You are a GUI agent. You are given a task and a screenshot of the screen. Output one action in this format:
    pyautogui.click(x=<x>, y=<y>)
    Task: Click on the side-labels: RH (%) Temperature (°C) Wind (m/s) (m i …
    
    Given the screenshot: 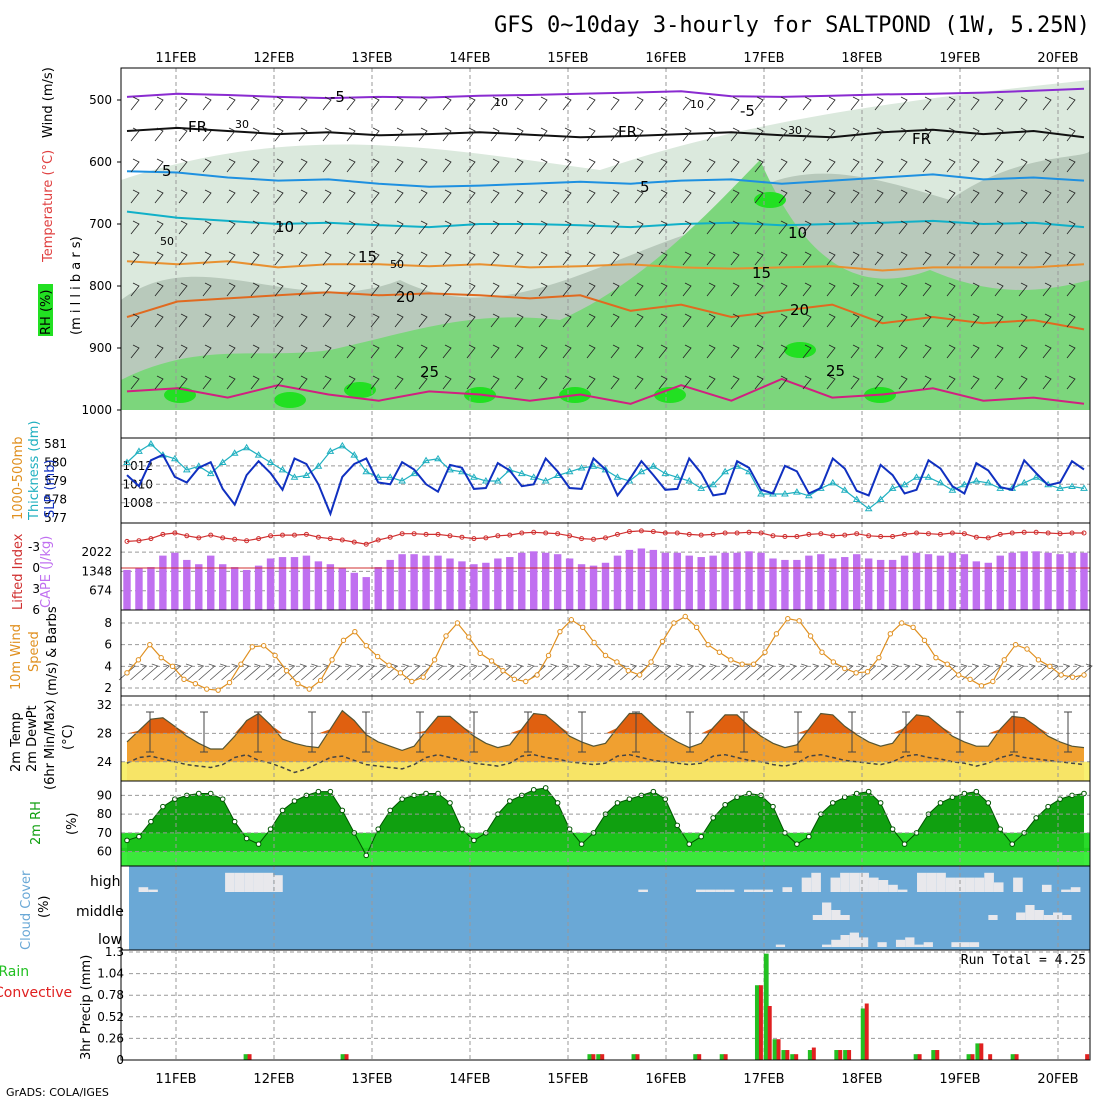 What is the action you would take?
    pyautogui.click(x=62, y=563)
    